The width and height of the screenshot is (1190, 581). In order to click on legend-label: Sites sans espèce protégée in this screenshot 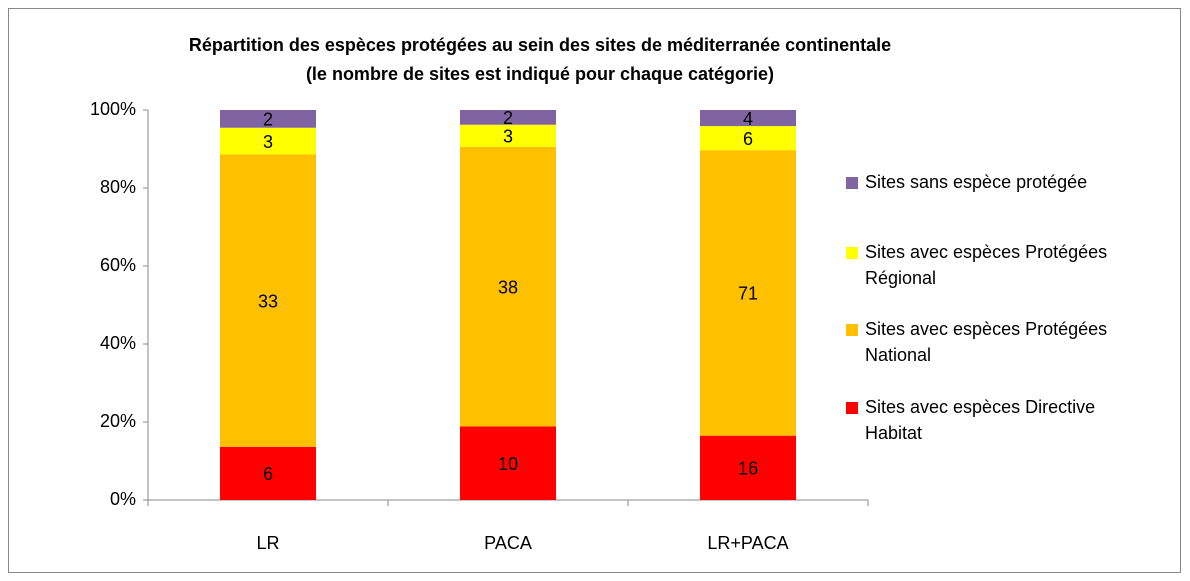, I will do `click(976, 182)`.